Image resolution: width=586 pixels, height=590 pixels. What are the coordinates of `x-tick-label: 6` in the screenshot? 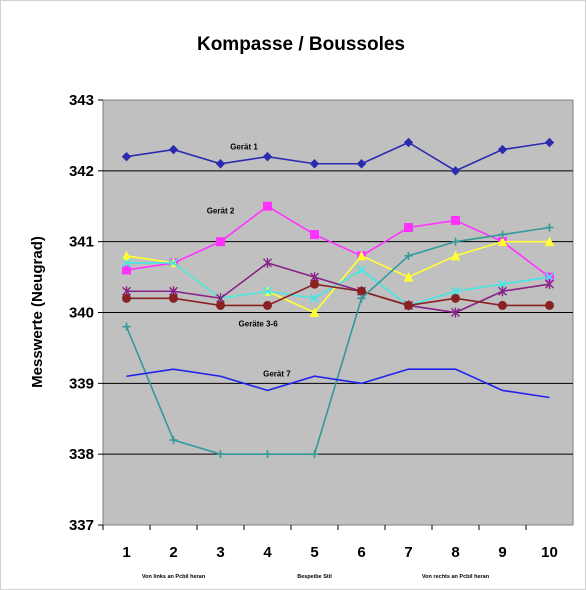 It's located at (361, 552).